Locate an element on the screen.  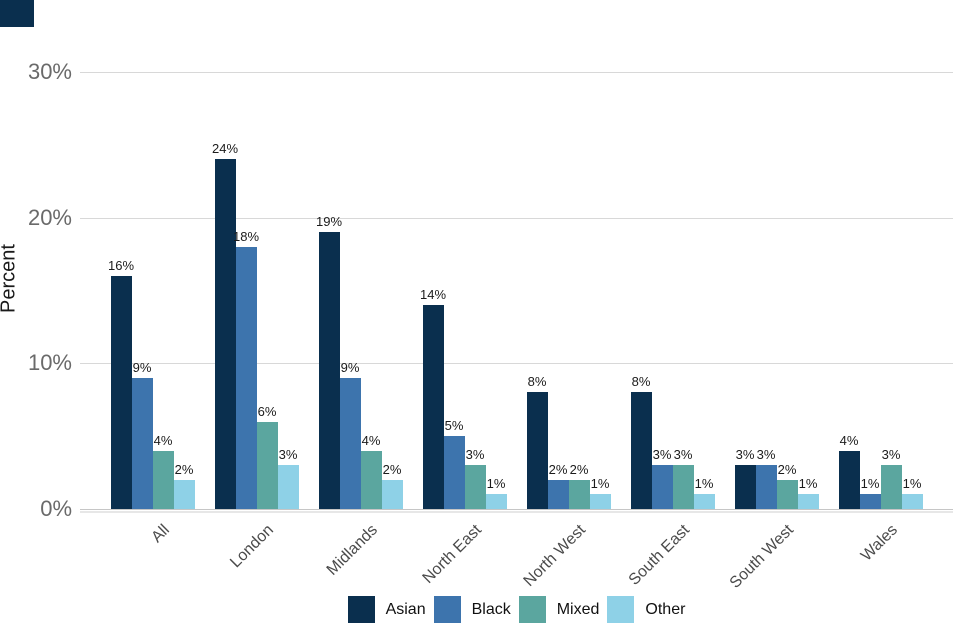
legend-swatch-asian is located at coordinates (361, 609).